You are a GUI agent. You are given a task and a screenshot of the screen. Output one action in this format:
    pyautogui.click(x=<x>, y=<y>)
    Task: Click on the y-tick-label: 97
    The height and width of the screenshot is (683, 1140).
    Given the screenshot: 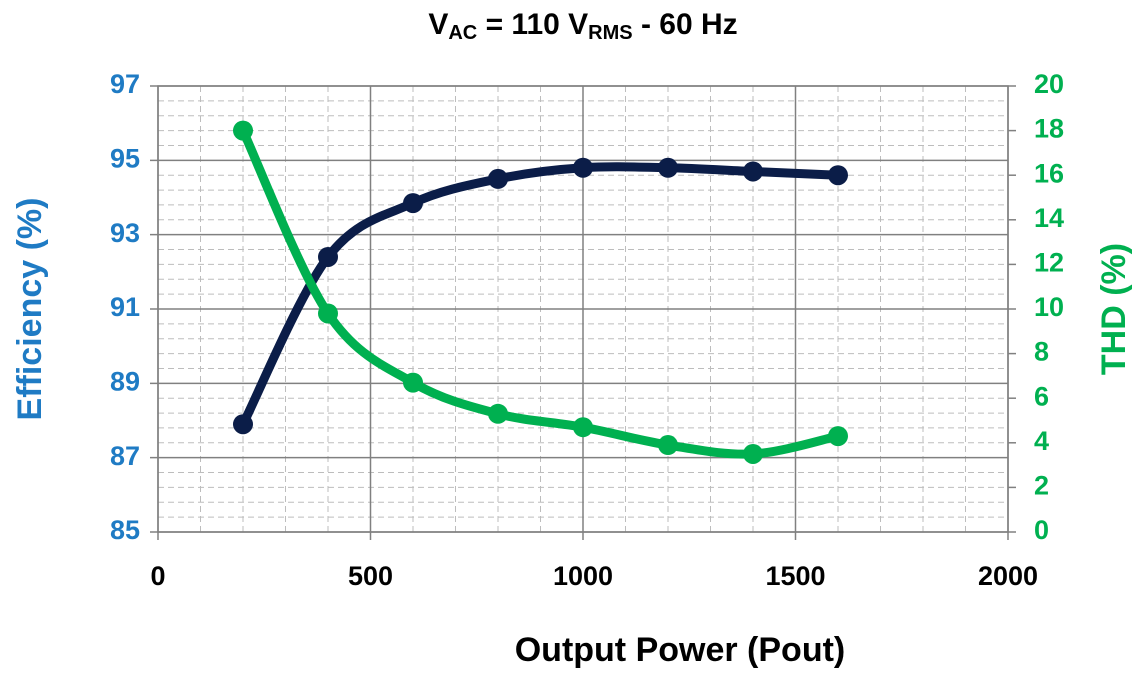 What is the action you would take?
    pyautogui.click(x=125, y=84)
    